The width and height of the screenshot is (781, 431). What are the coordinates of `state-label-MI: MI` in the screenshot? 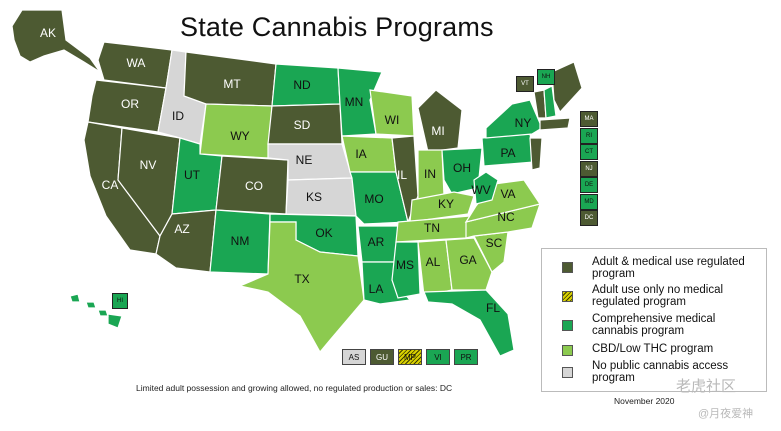 It's located at (437, 131).